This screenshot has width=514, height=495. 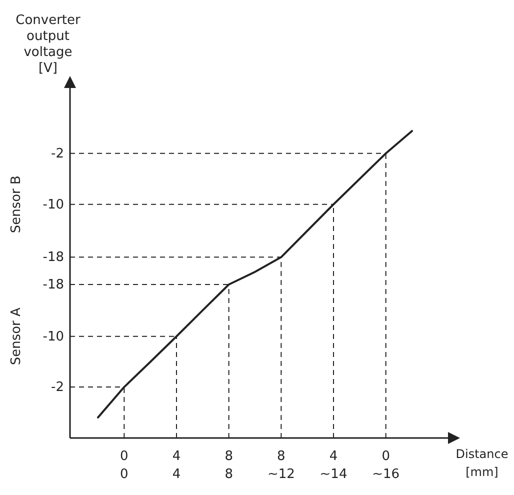 What do you see at coordinates (334, 465) in the screenshot?
I see `x-tick-label: 4 ~14` at bounding box center [334, 465].